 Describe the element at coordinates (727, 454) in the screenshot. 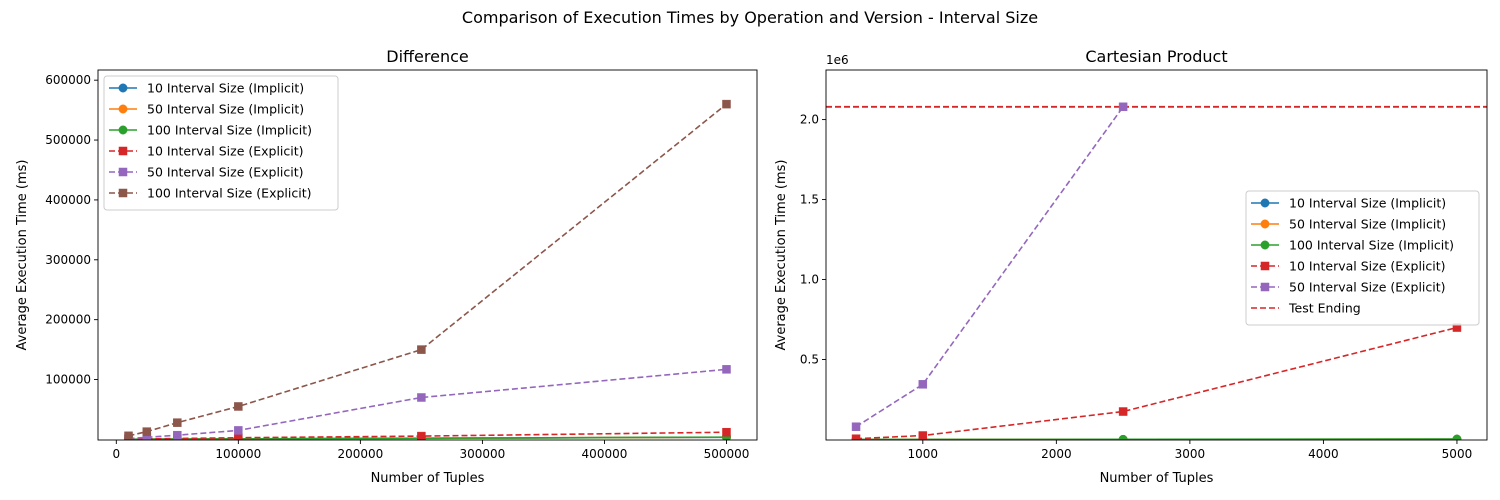

I see `x-tick-label: 500000` at that location.